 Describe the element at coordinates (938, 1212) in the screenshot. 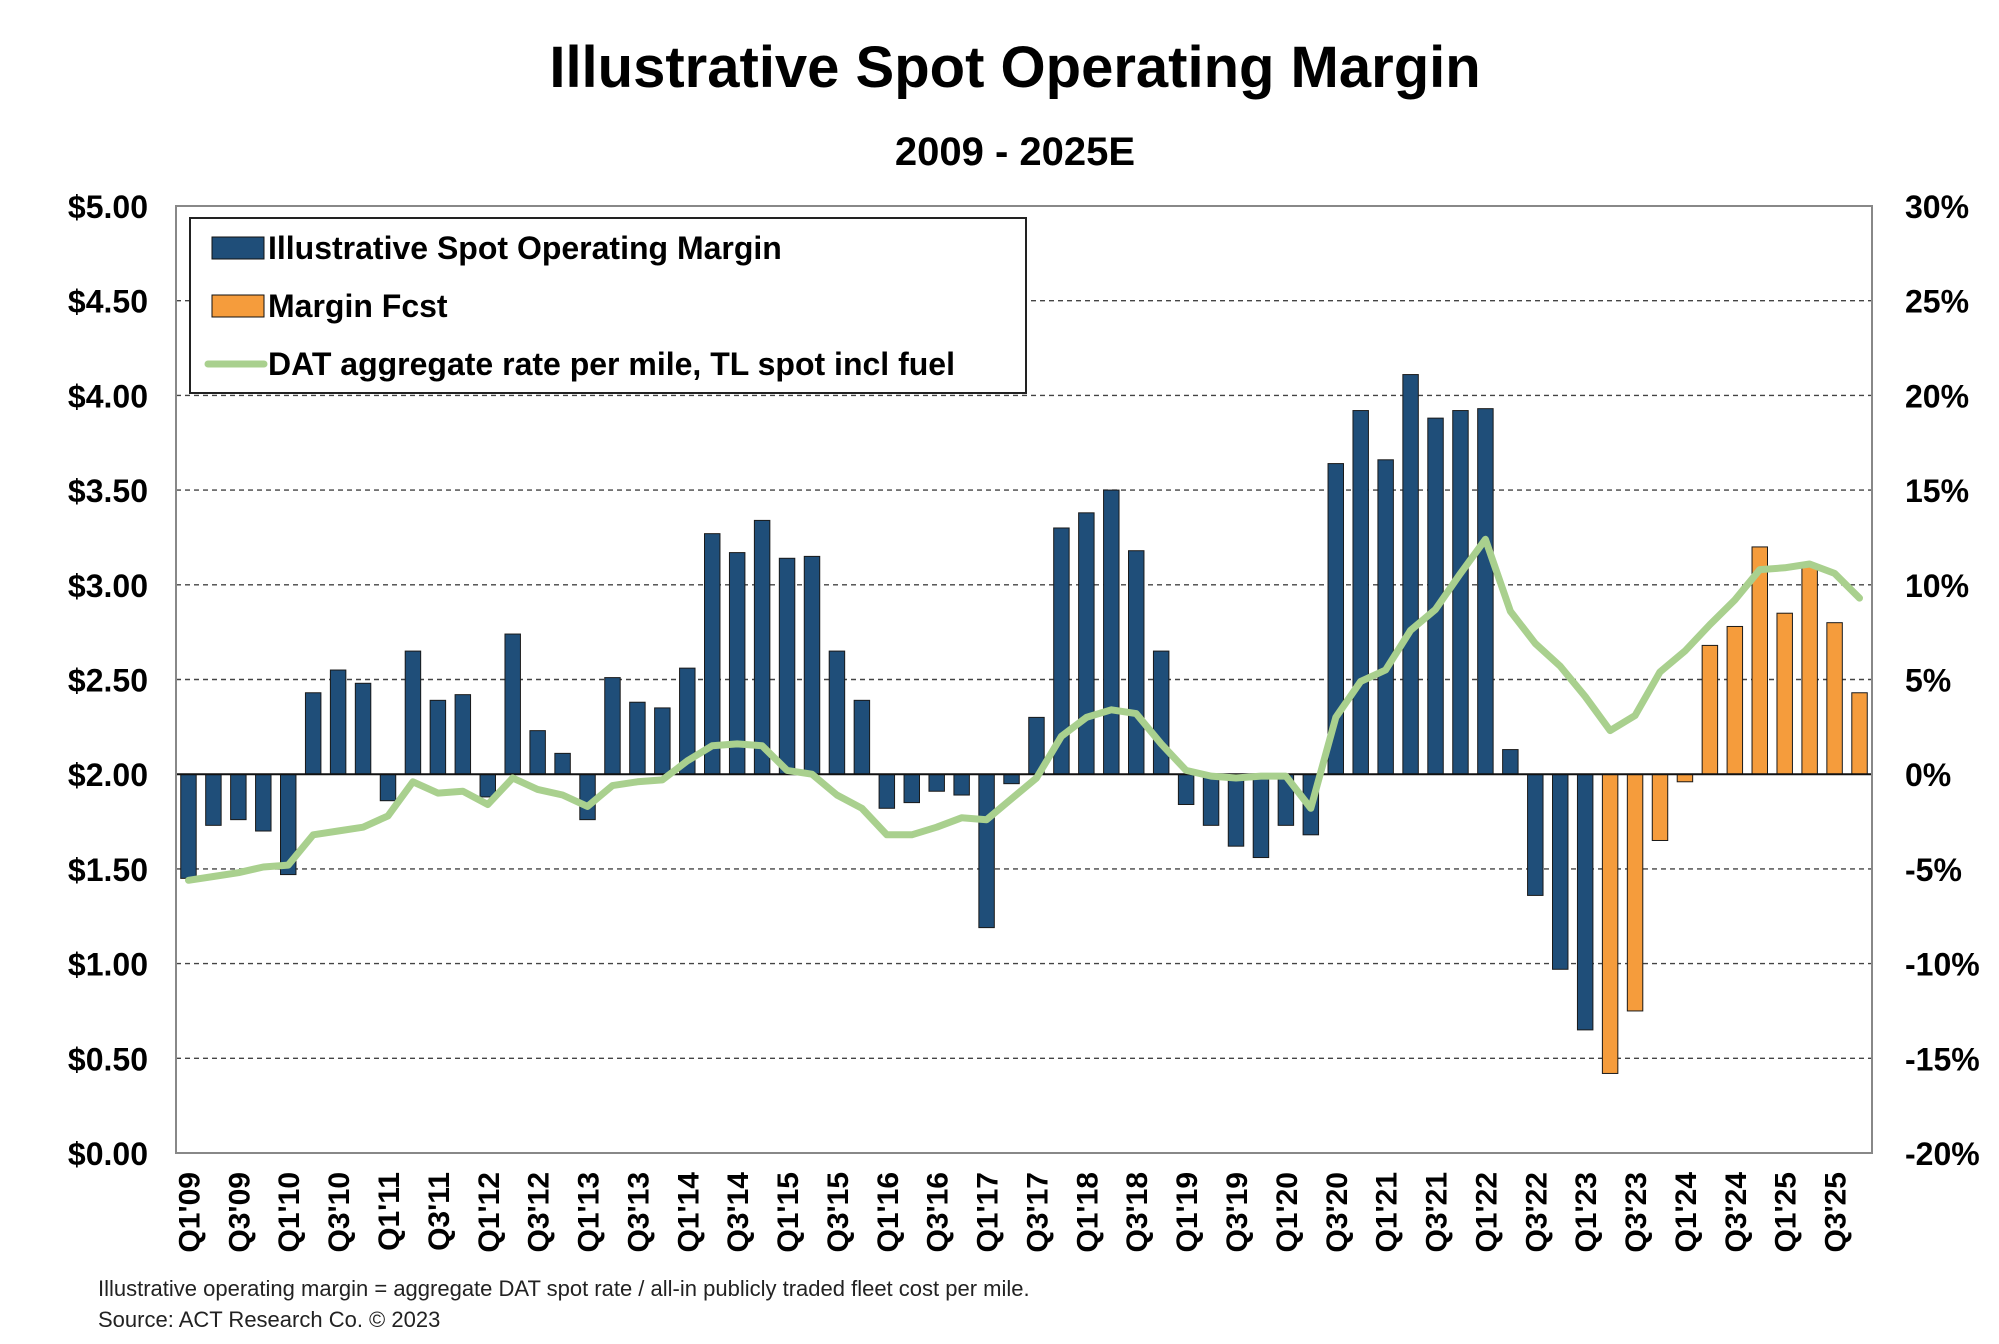

I see `x-tick-label: Q3'16` at that location.